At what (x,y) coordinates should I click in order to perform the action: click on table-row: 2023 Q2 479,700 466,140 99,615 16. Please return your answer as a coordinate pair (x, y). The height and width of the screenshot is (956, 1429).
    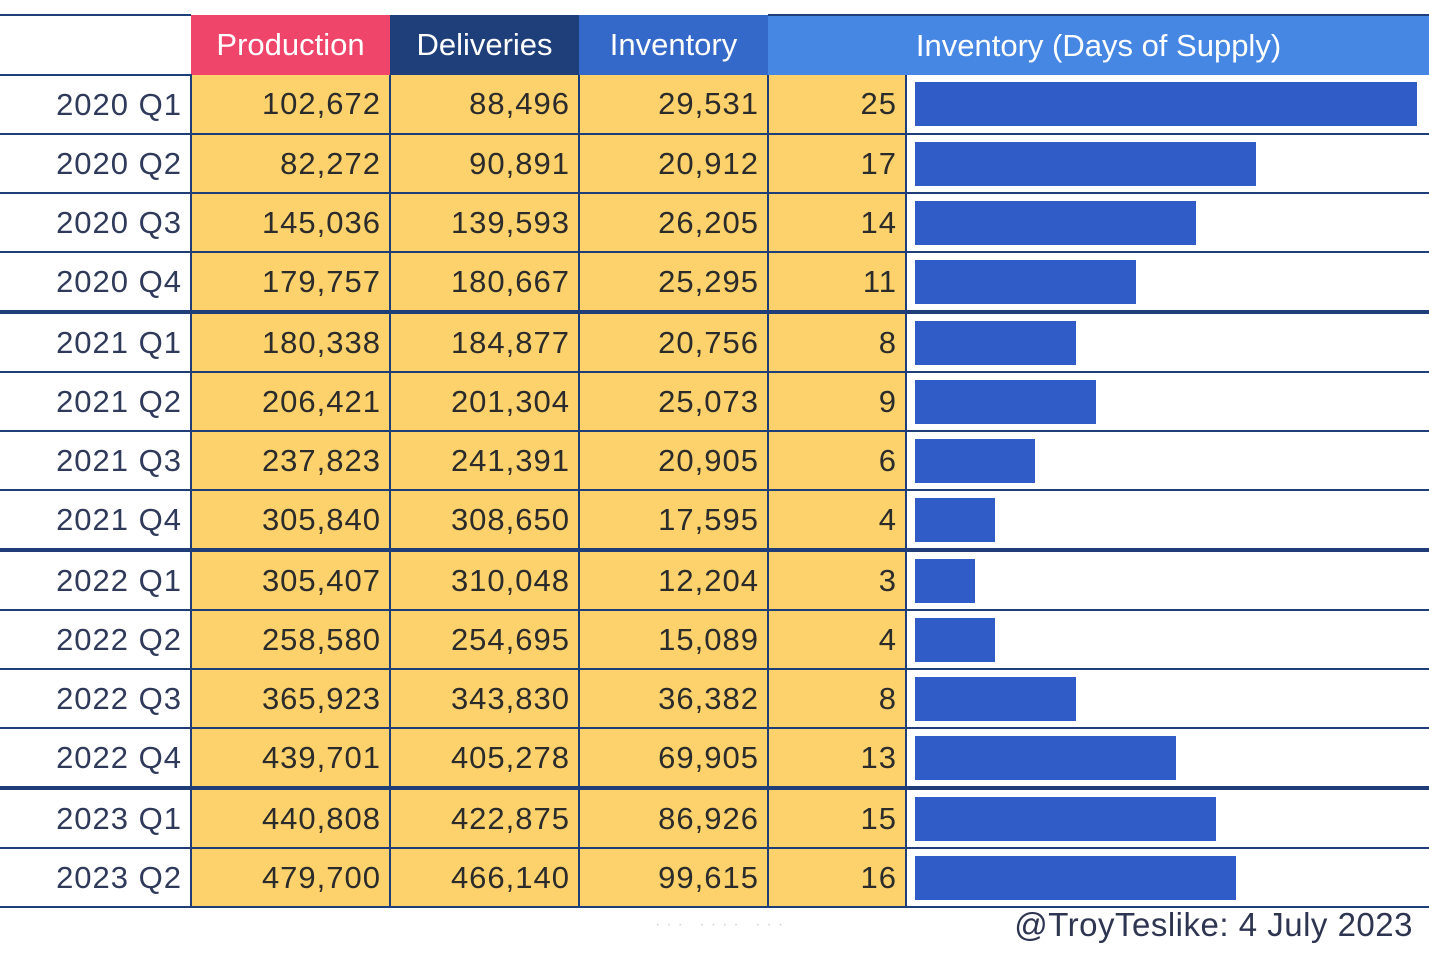
    Looking at the image, I should click on (714, 878).